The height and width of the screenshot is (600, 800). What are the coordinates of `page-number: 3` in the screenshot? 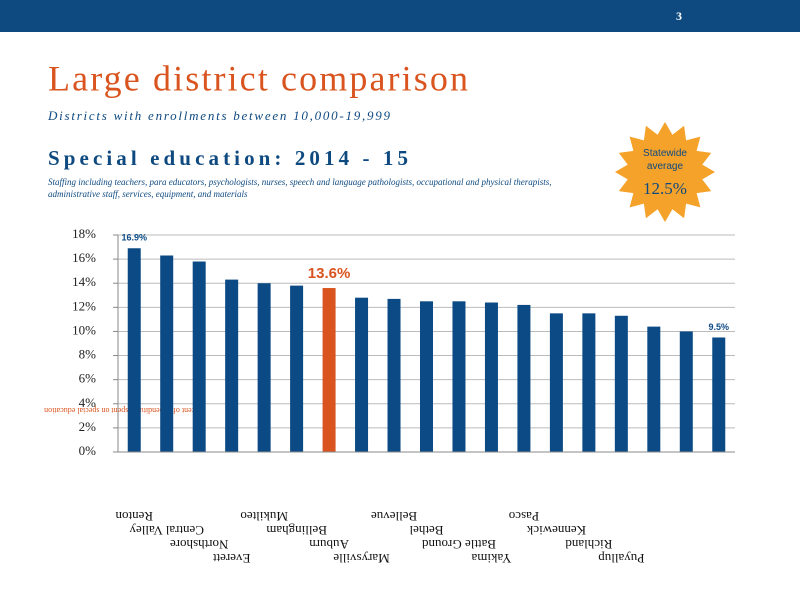 It's located at (679, 16).